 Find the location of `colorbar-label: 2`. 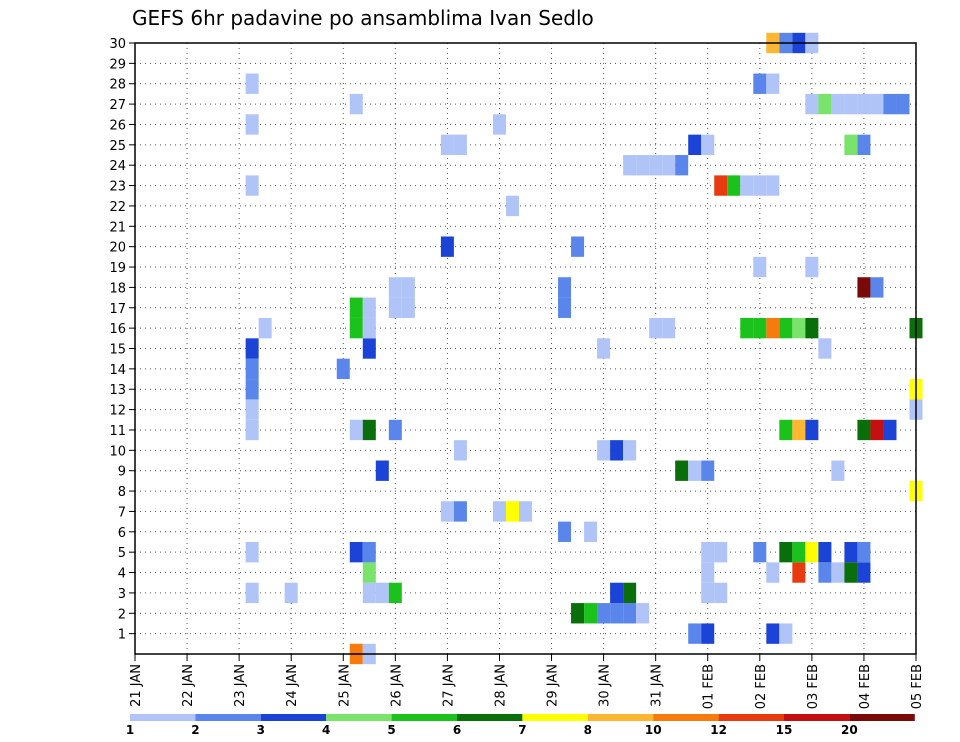

colorbar-label: 2 is located at coordinates (195, 730).